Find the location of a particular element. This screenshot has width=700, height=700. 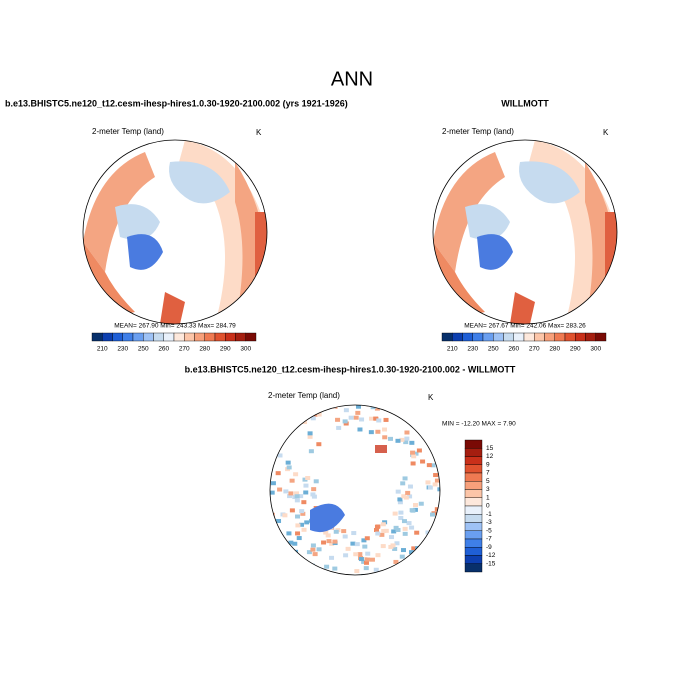

map-border is located at coordinates (355, 490).